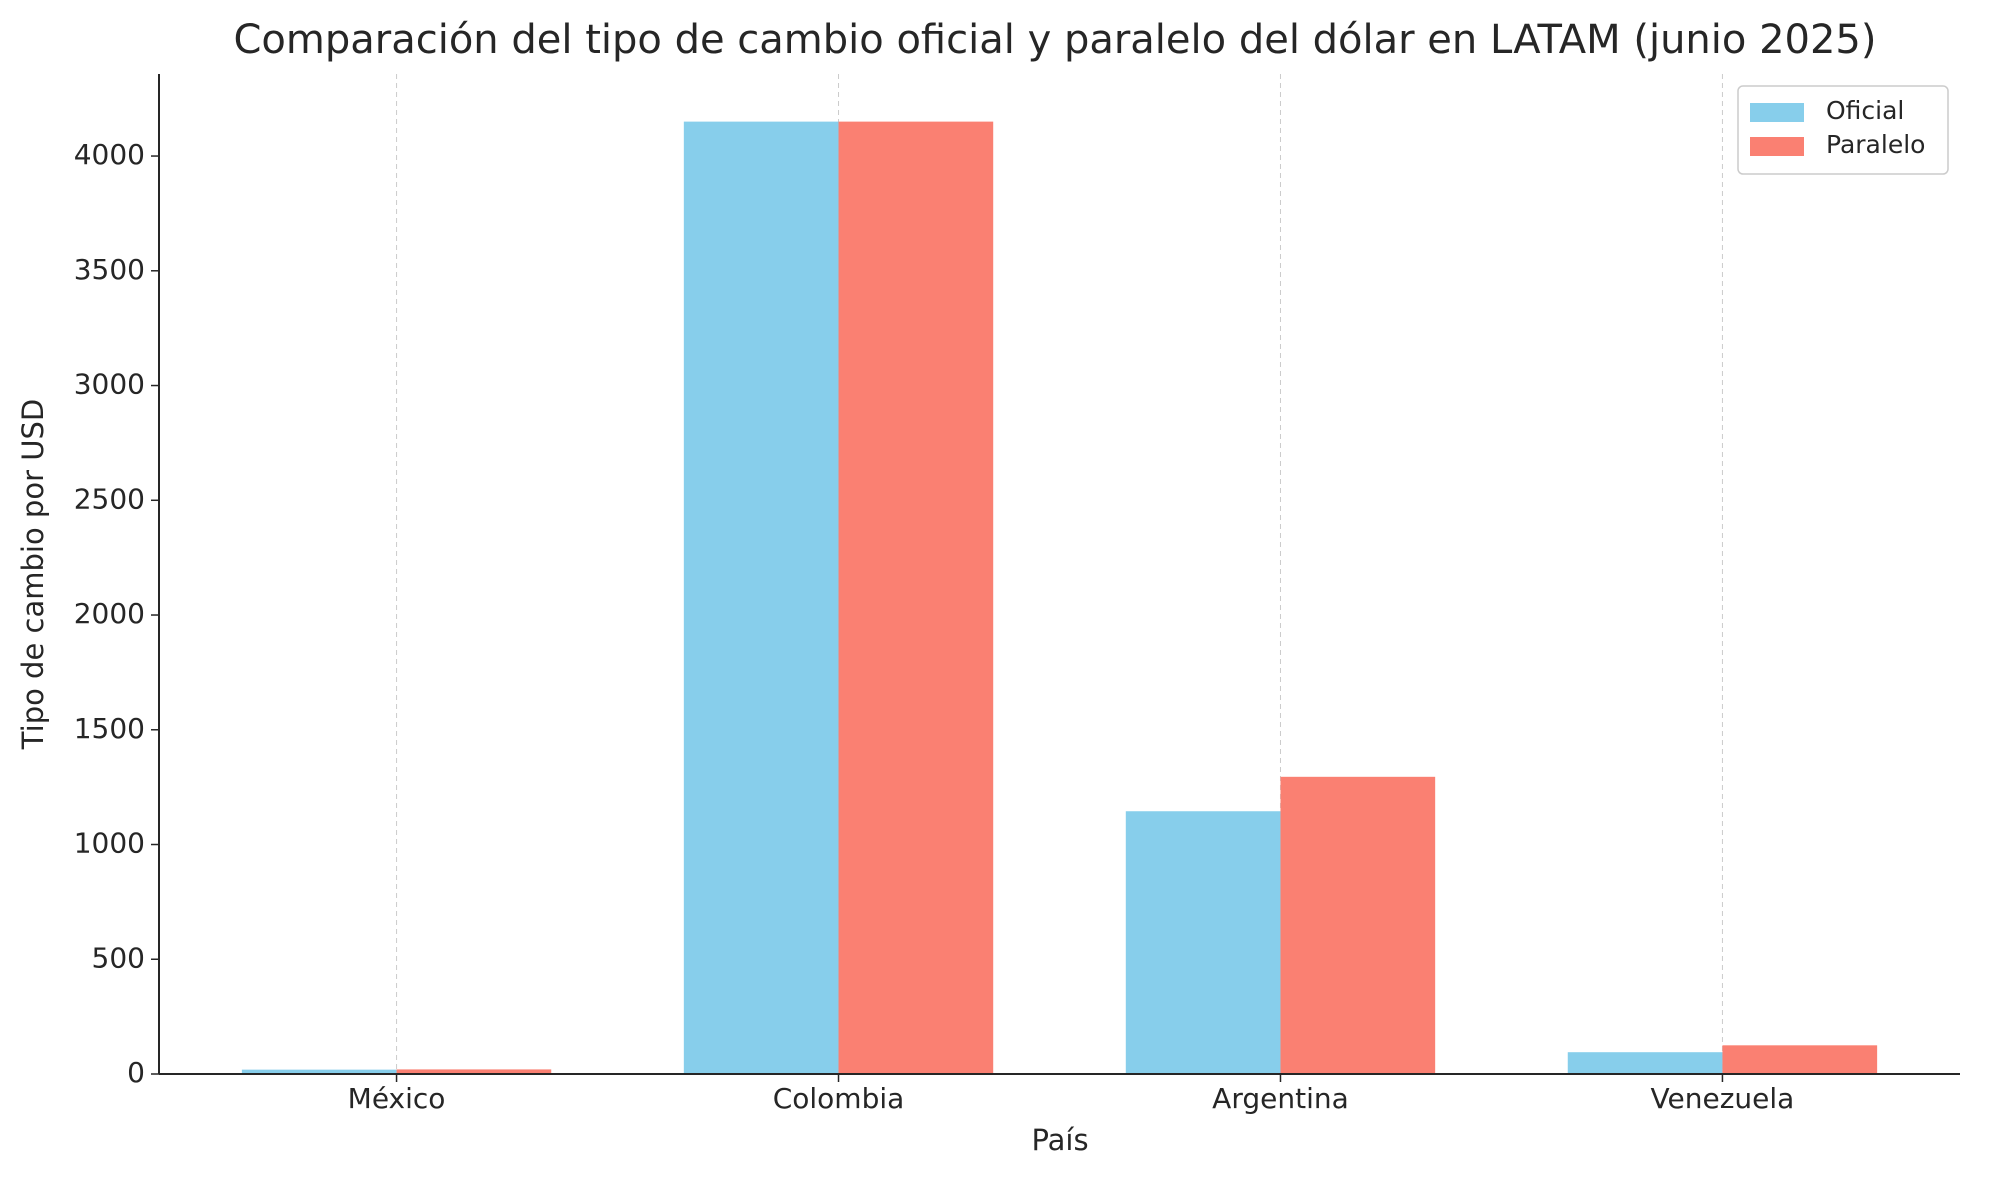 The height and width of the screenshot is (1180, 1992). What do you see at coordinates (109, 154) in the screenshot?
I see `y-tick-label: 4000` at bounding box center [109, 154].